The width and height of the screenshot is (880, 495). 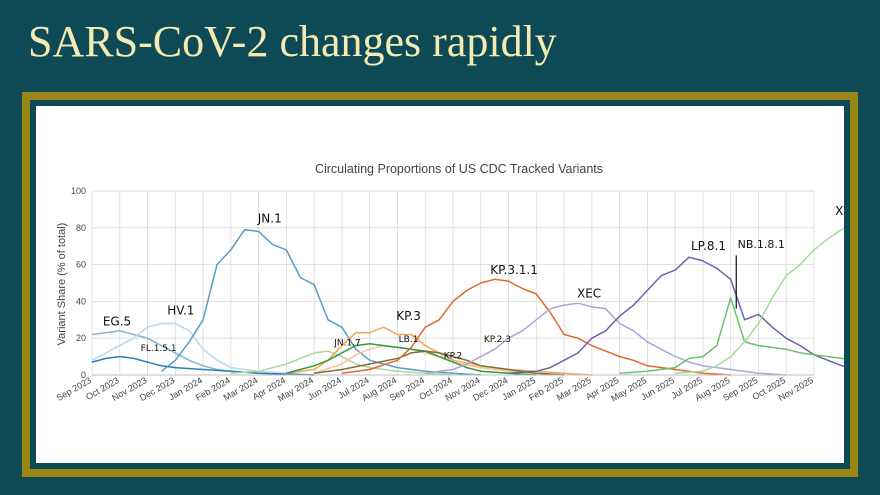 What do you see at coordinates (83, 375) in the screenshot?
I see `y-tick-label-0: 0` at bounding box center [83, 375].